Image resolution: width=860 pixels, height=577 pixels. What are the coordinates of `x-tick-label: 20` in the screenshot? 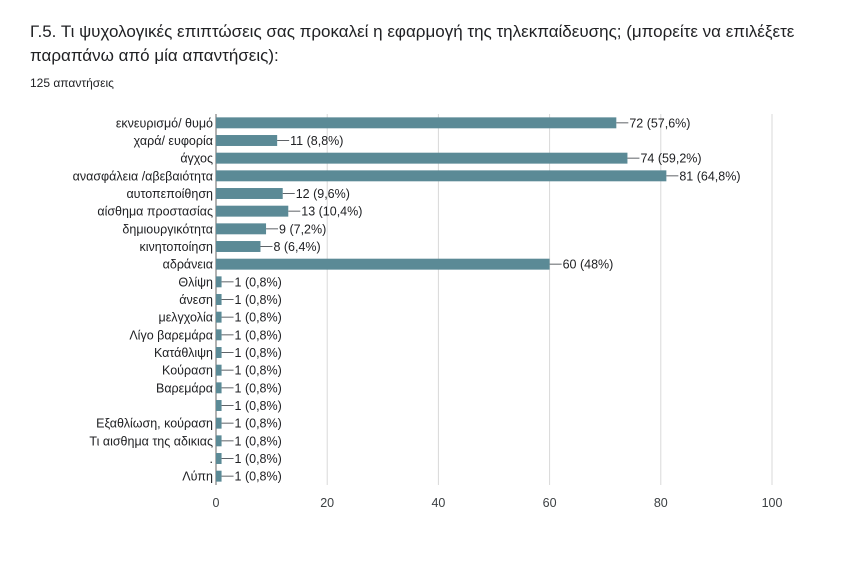 It's located at (327, 503).